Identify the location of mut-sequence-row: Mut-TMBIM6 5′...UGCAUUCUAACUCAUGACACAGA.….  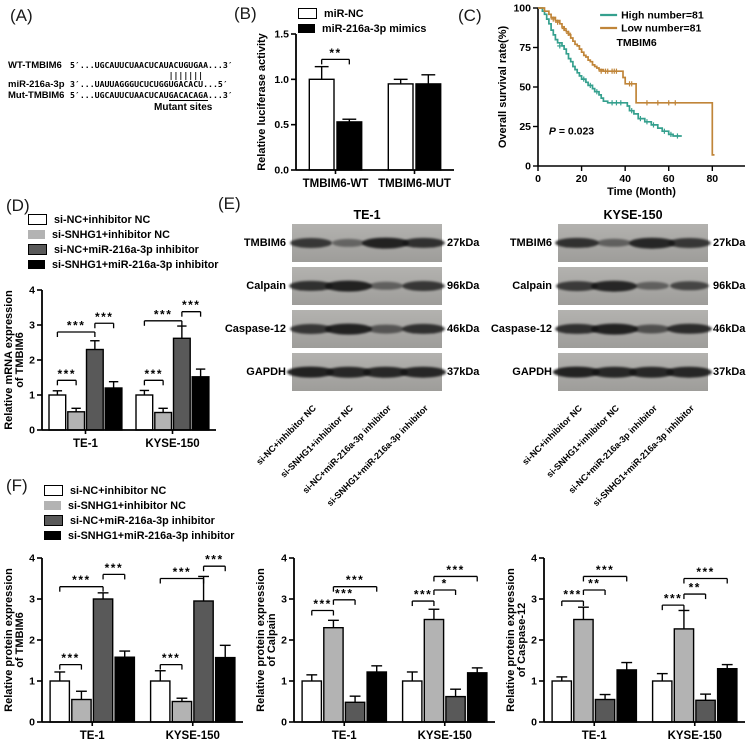
(120, 95).